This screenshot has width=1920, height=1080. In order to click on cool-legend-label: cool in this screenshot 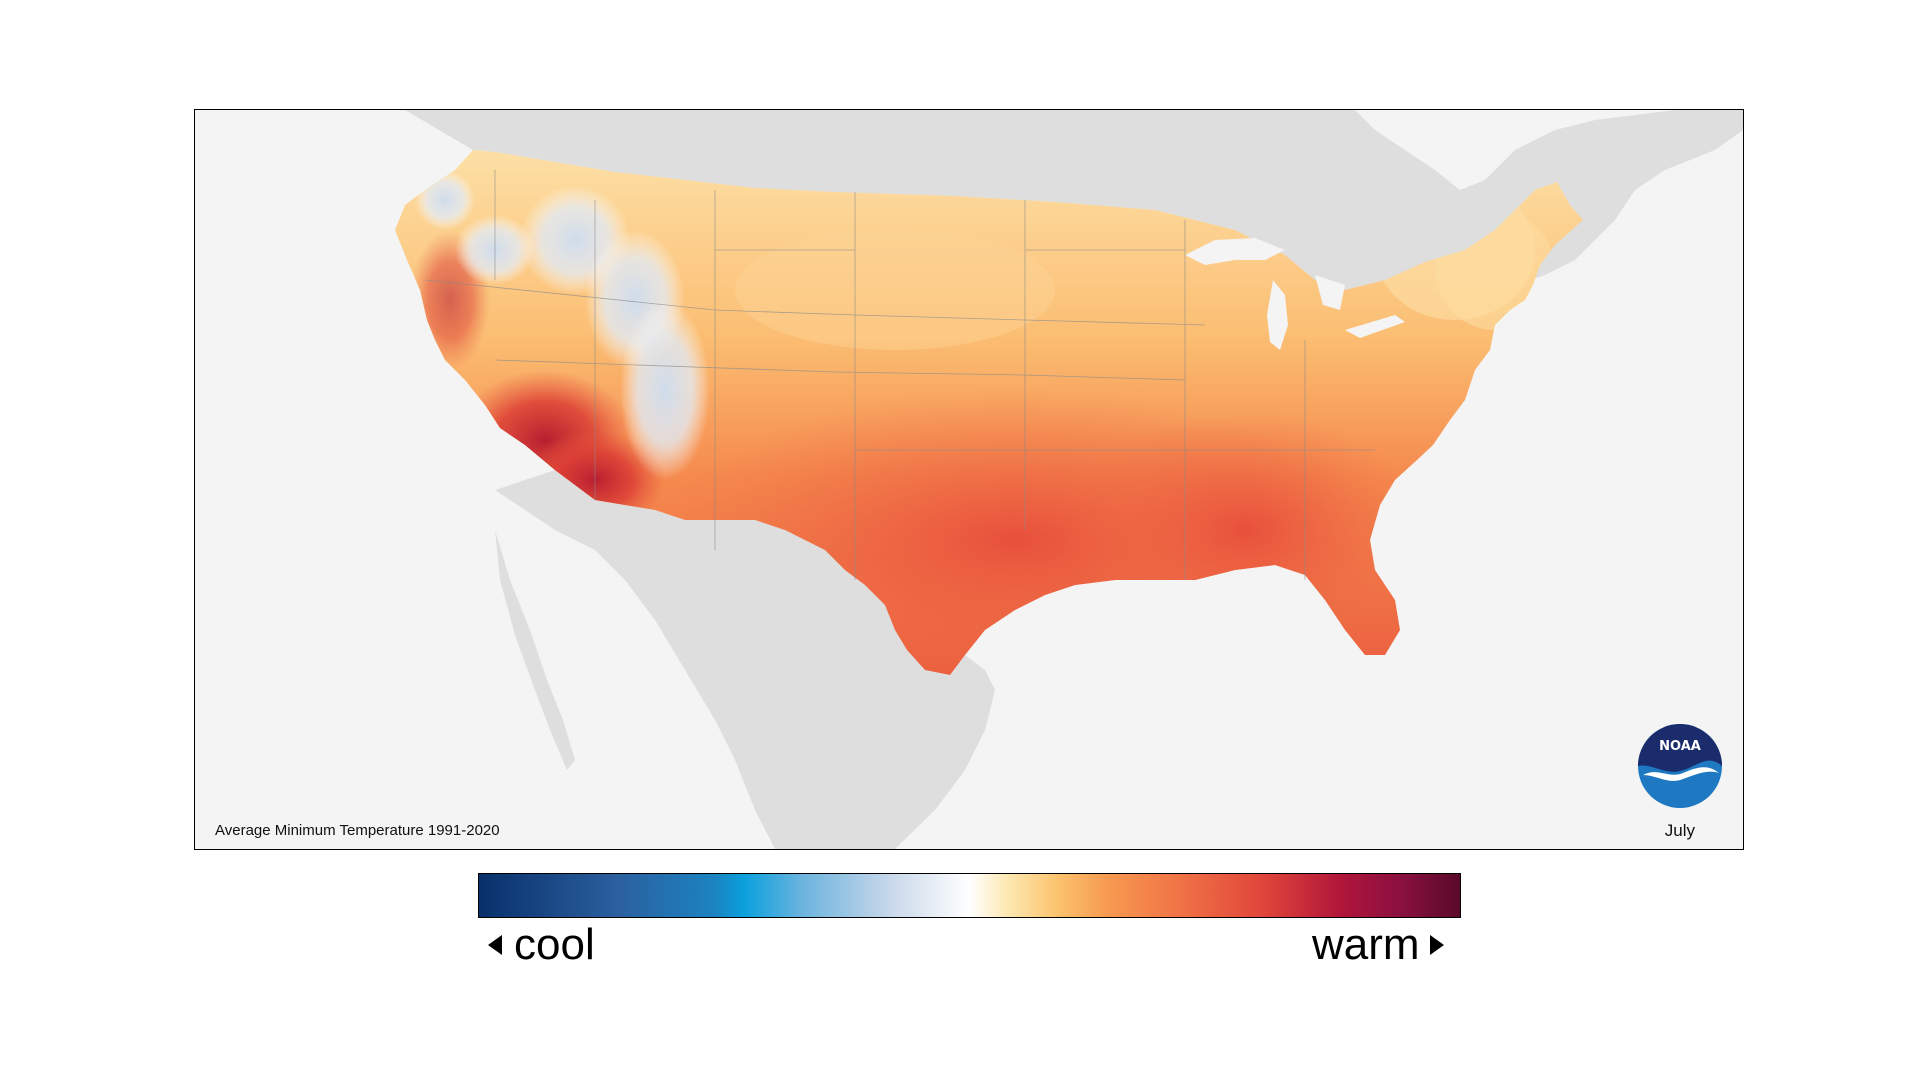, I will do `click(541, 945)`.